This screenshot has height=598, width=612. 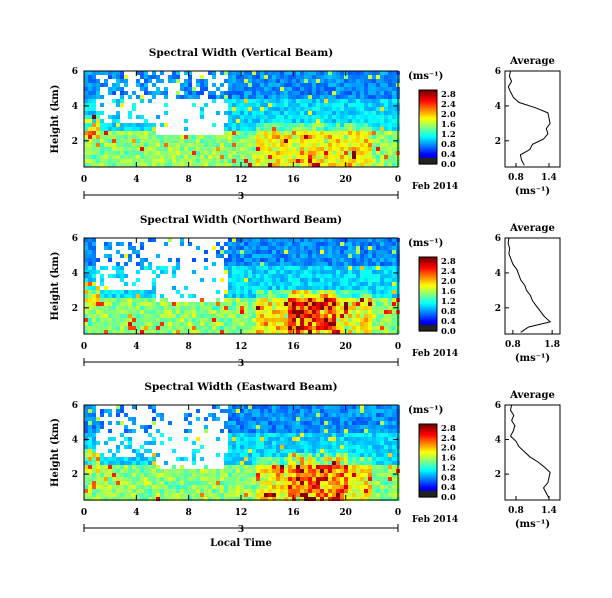 I want to click on average-profile-line, so click(x=530, y=451).